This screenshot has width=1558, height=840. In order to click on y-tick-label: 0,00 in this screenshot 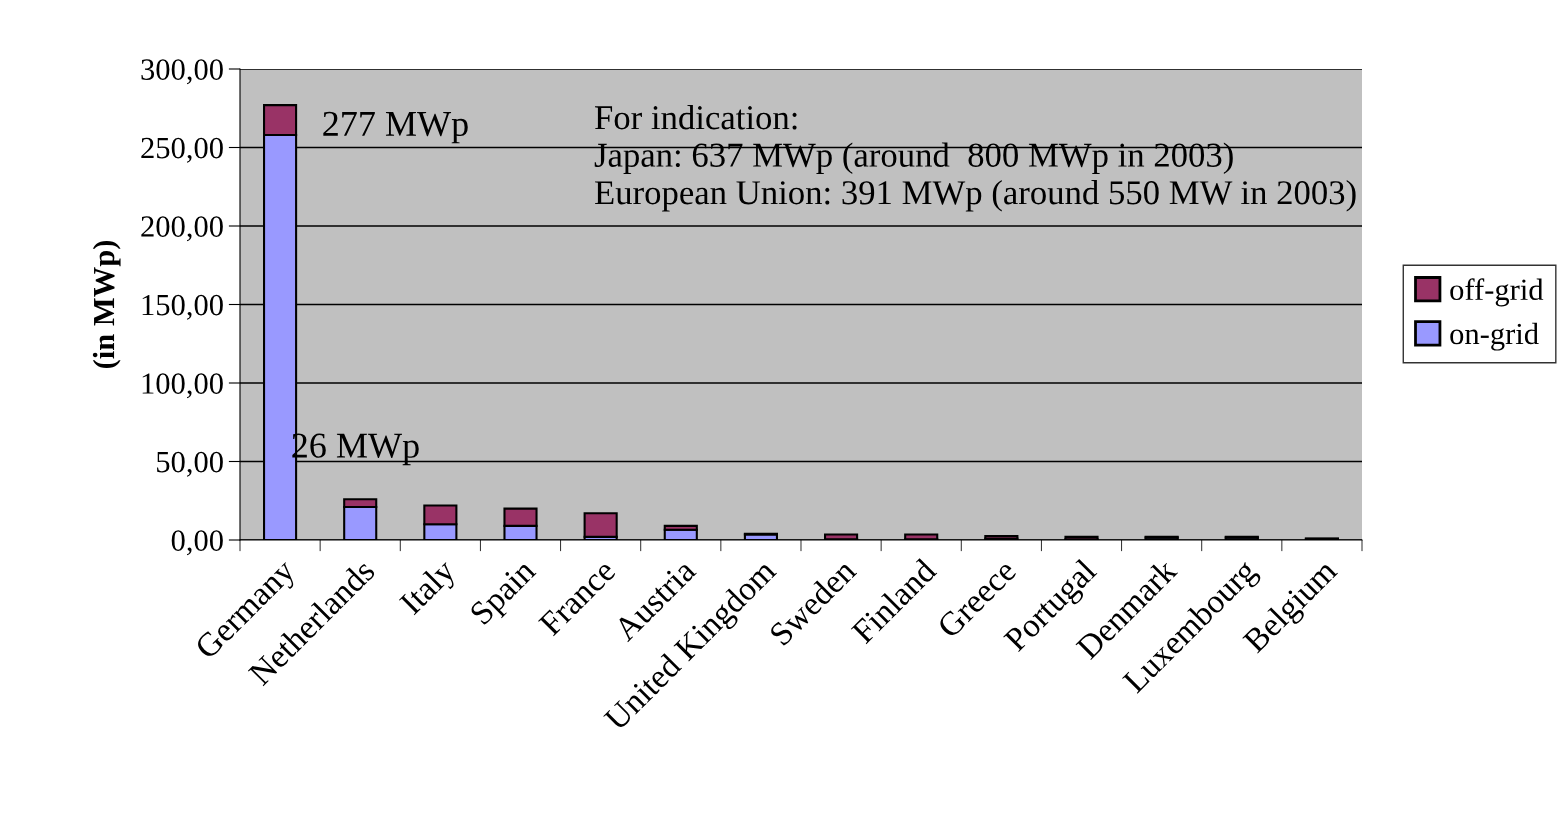, I will do `click(197, 543)`.